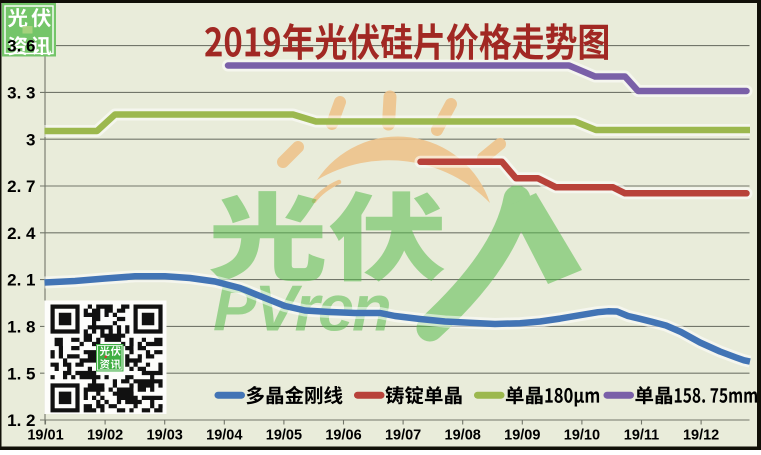 The image size is (761, 455). I want to click on svg-text: 19/10, so click(582, 436).